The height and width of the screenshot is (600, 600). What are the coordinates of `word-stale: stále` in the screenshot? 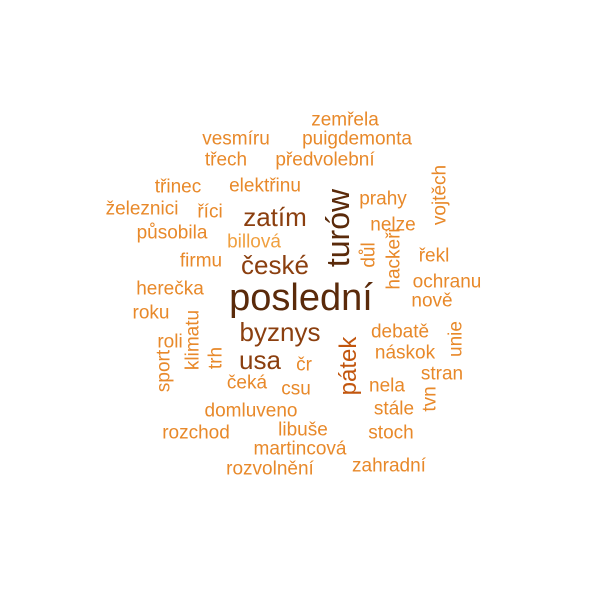 It's located at (394, 409).